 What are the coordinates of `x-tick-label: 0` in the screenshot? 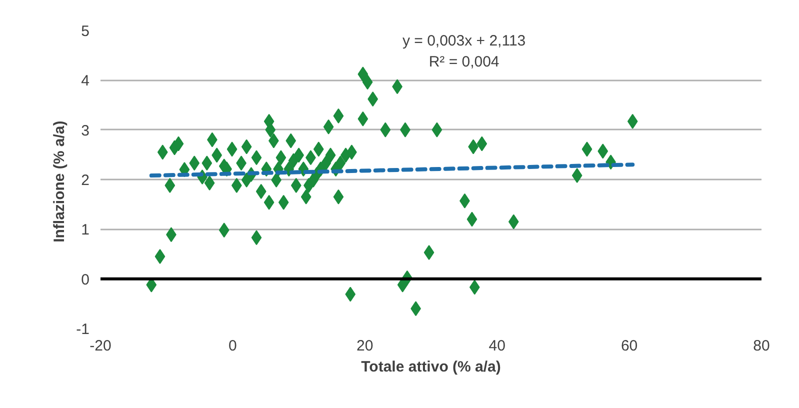 It's located at (232, 346).